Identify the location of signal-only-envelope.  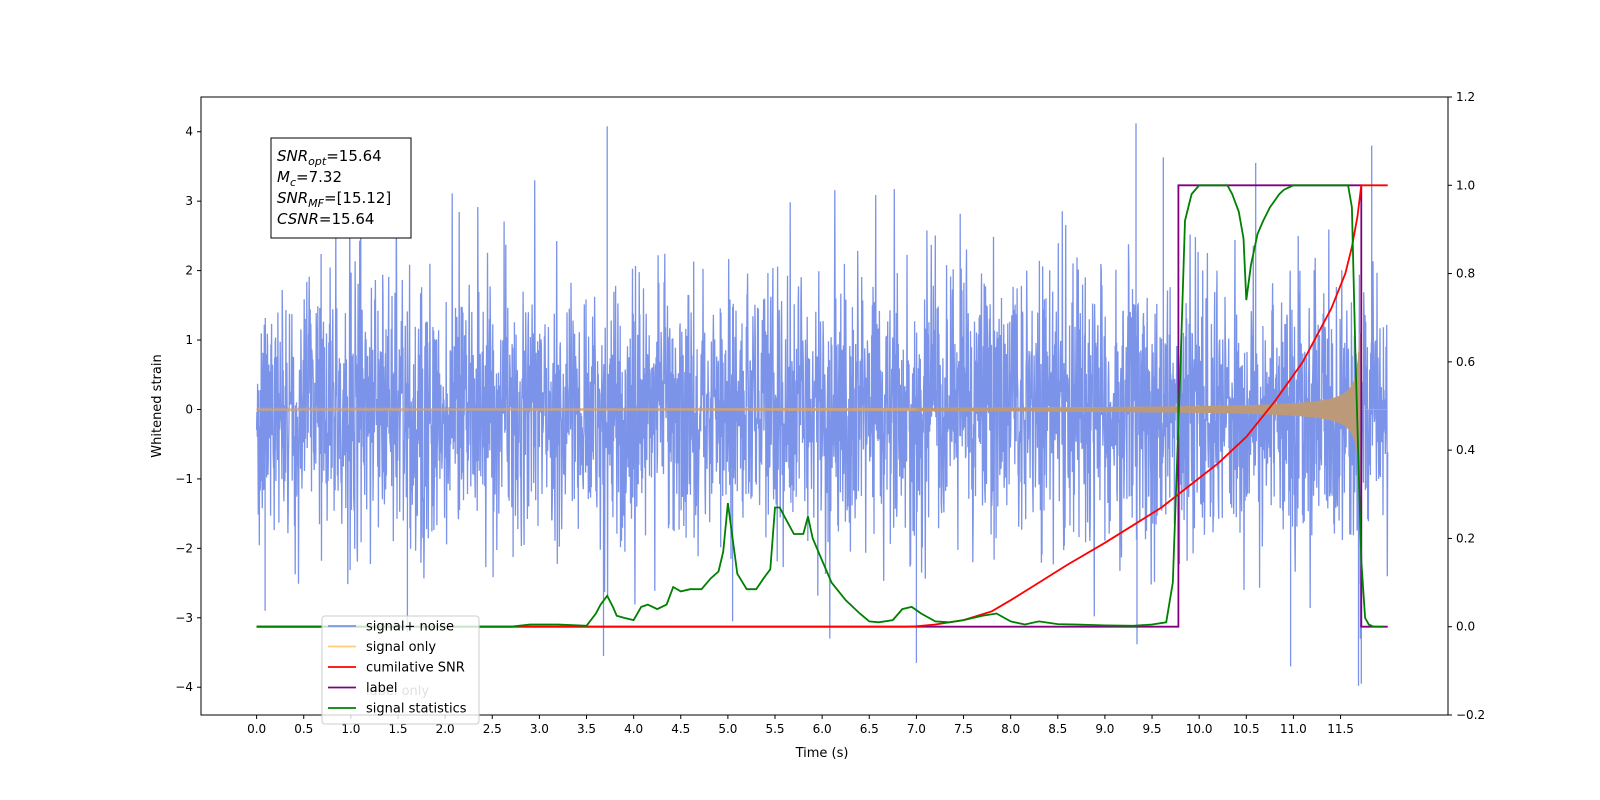
(1139, 409).